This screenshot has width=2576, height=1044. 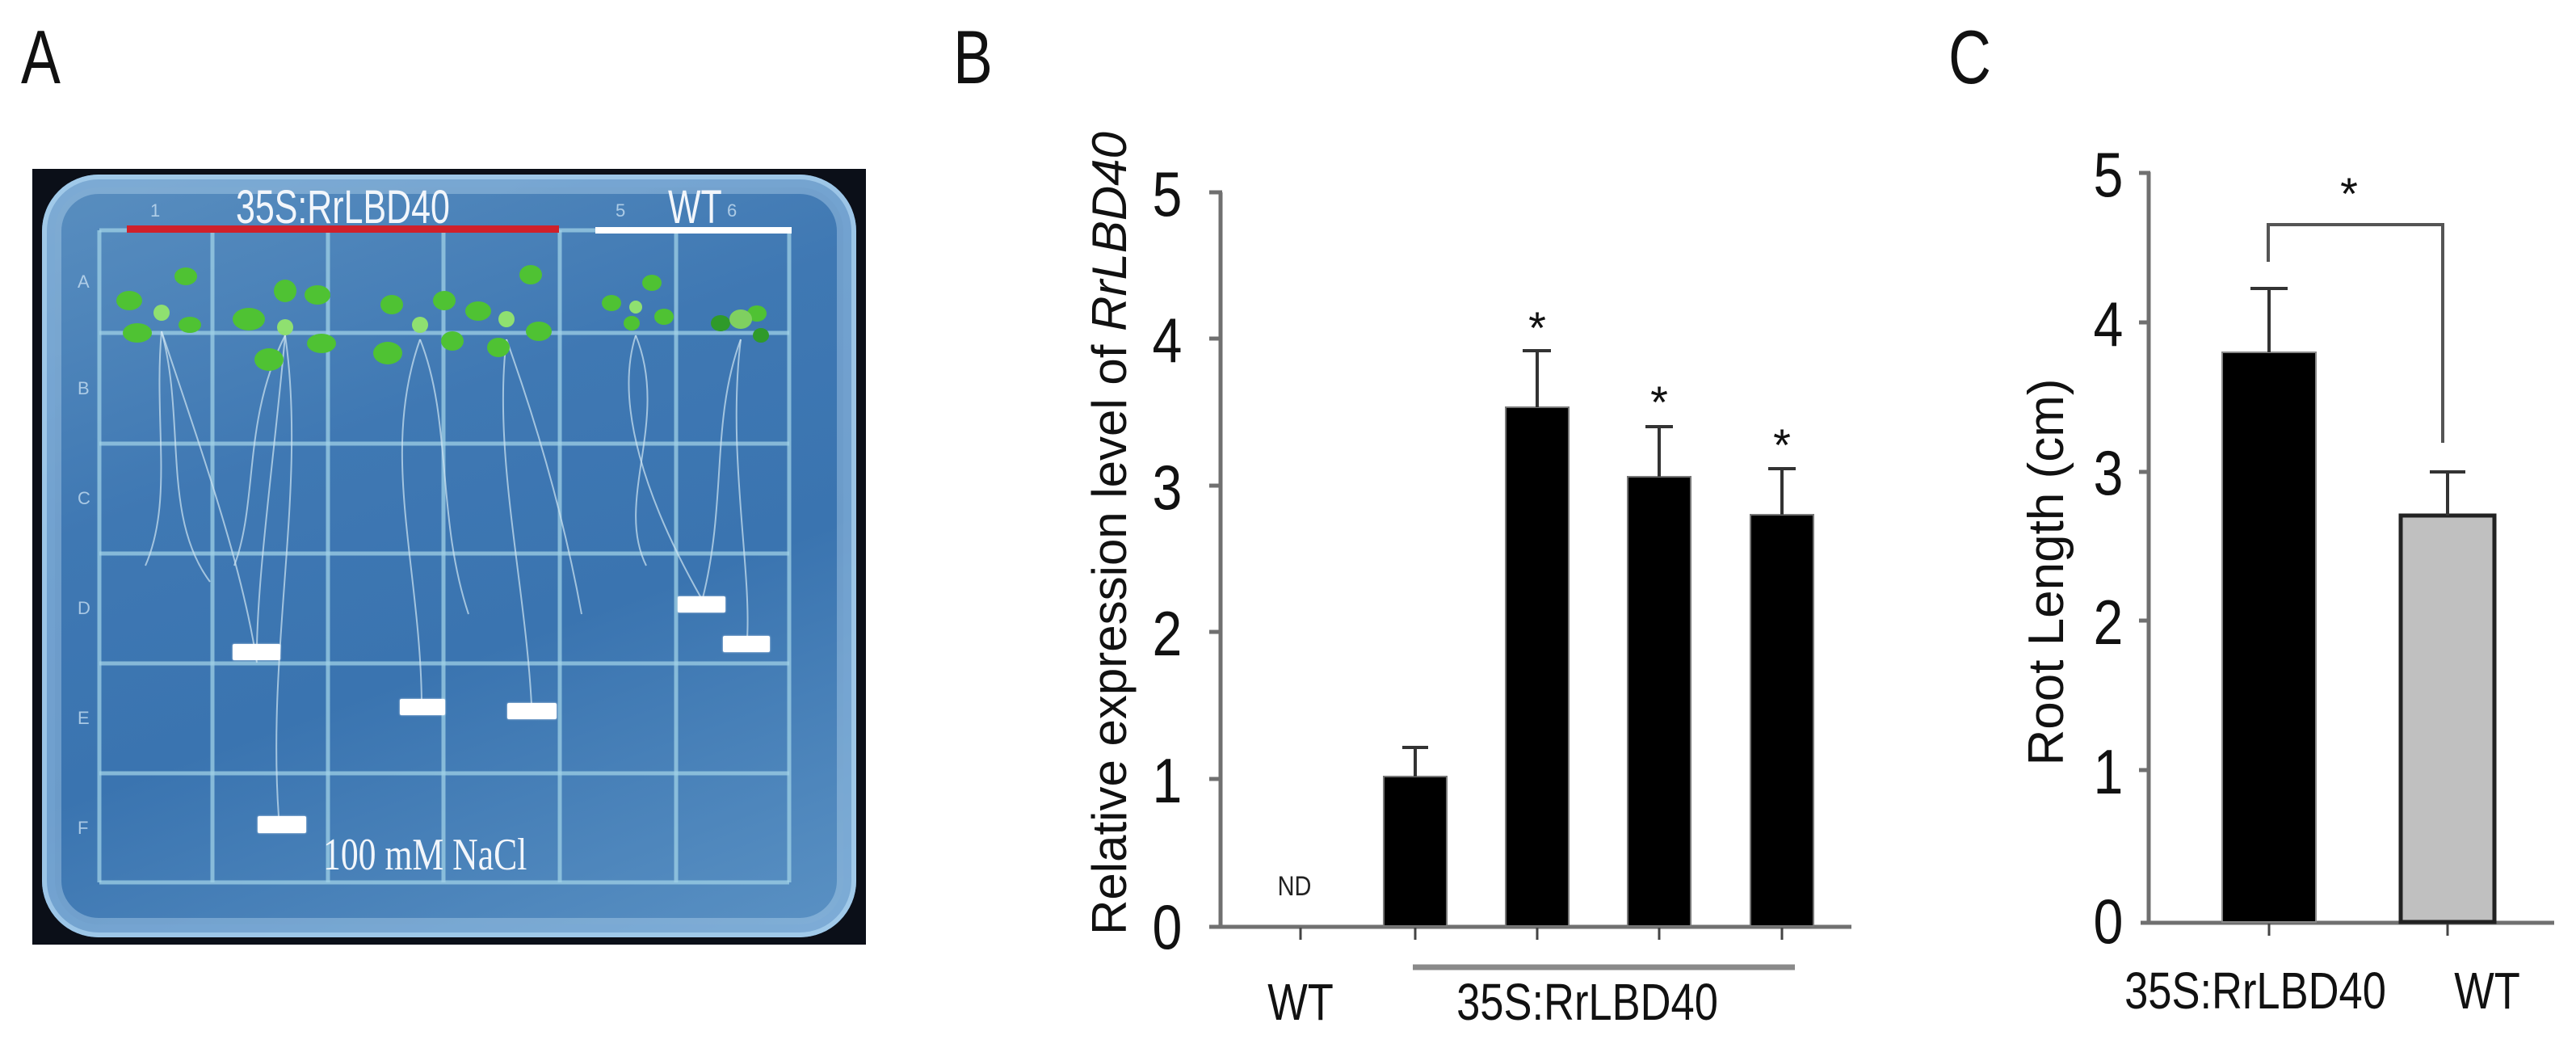 What do you see at coordinates (447, 573) in the screenshot?
I see `roots` at bounding box center [447, 573].